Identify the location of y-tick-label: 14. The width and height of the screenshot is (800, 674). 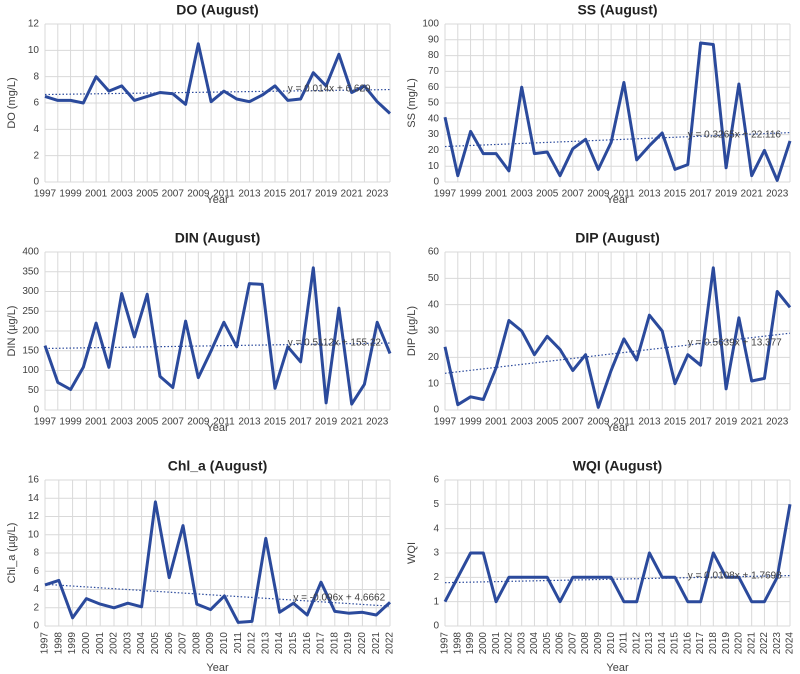
(34, 498).